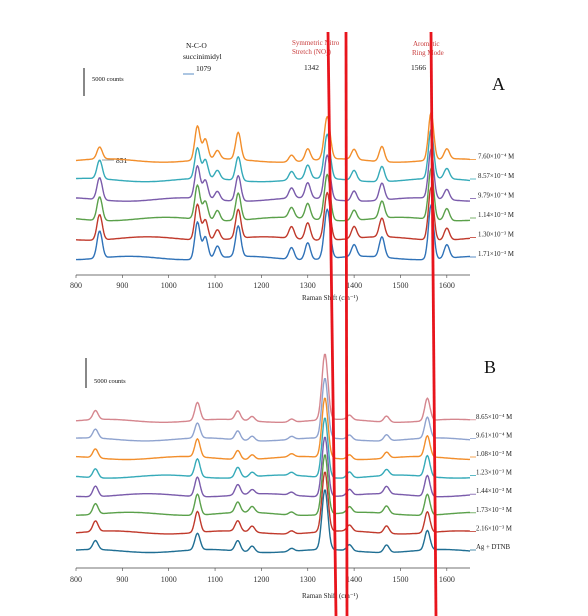  What do you see at coordinates (496, 176) in the screenshot?
I see `concentration-label: 8.57×10⁻⁴ M` at bounding box center [496, 176].